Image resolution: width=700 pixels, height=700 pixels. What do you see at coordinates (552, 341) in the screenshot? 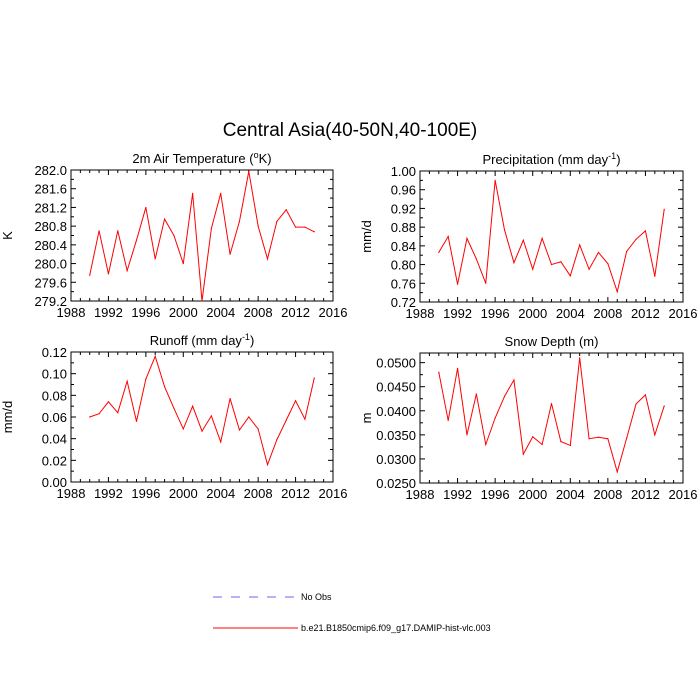
I see `panel-title: Snow Depth (m)` at bounding box center [552, 341].